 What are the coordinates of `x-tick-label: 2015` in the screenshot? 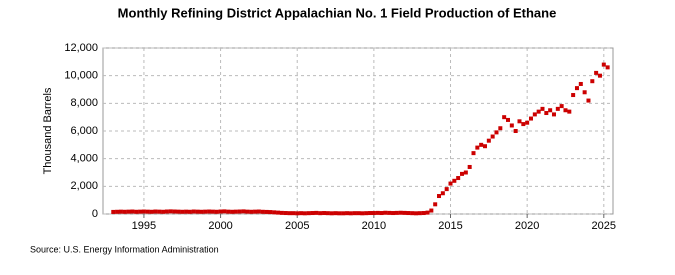 It's located at (450, 226).